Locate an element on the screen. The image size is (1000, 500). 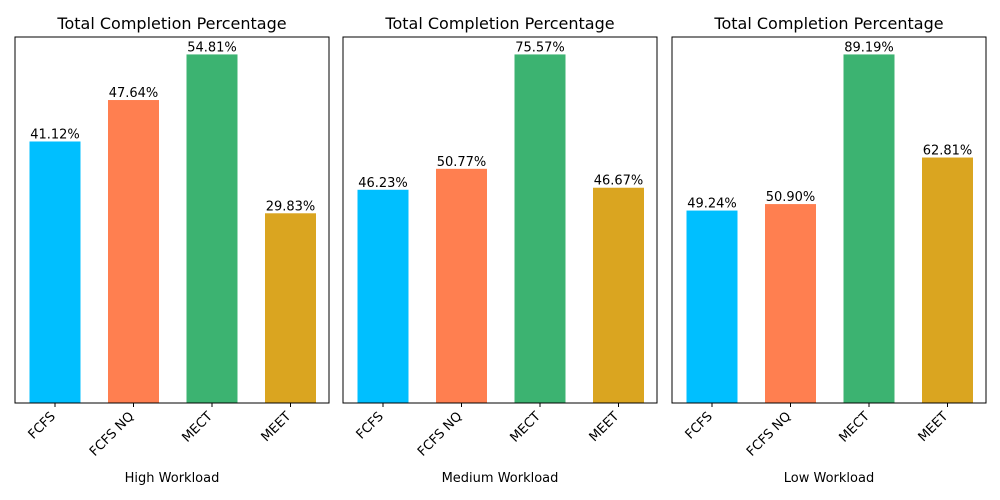
data-label: 75.57% is located at coordinates (540, 47).